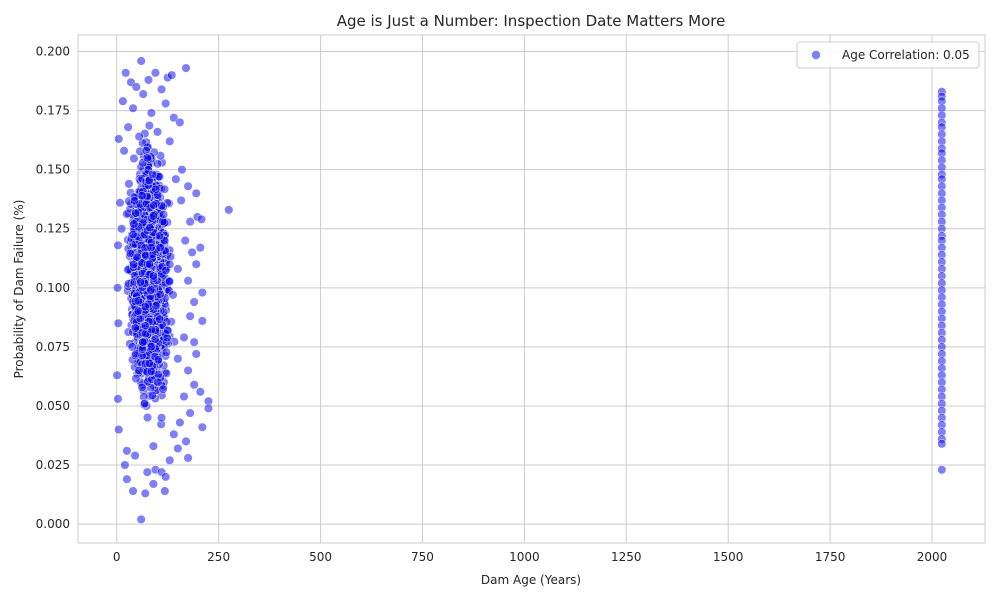 This screenshot has width=1000, height=600. Describe the element at coordinates (816, 55) in the screenshot. I see `legend-marker` at that location.